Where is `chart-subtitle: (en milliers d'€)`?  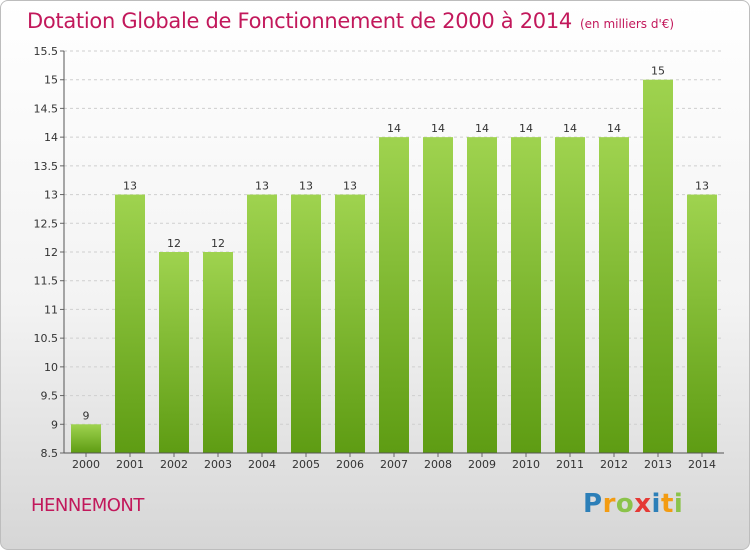 chart-subtitle: (en milliers d'€) is located at coordinates (627, 24).